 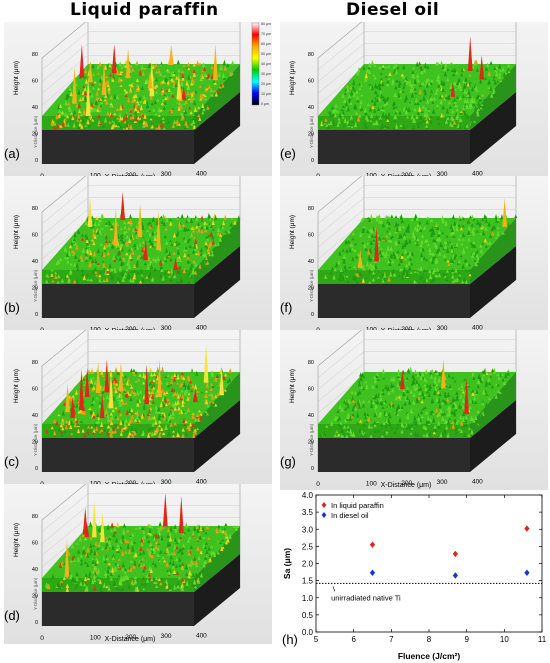 What do you see at coordinates (12, 615) in the screenshot?
I see `panel-label: (d)` at bounding box center [12, 615].